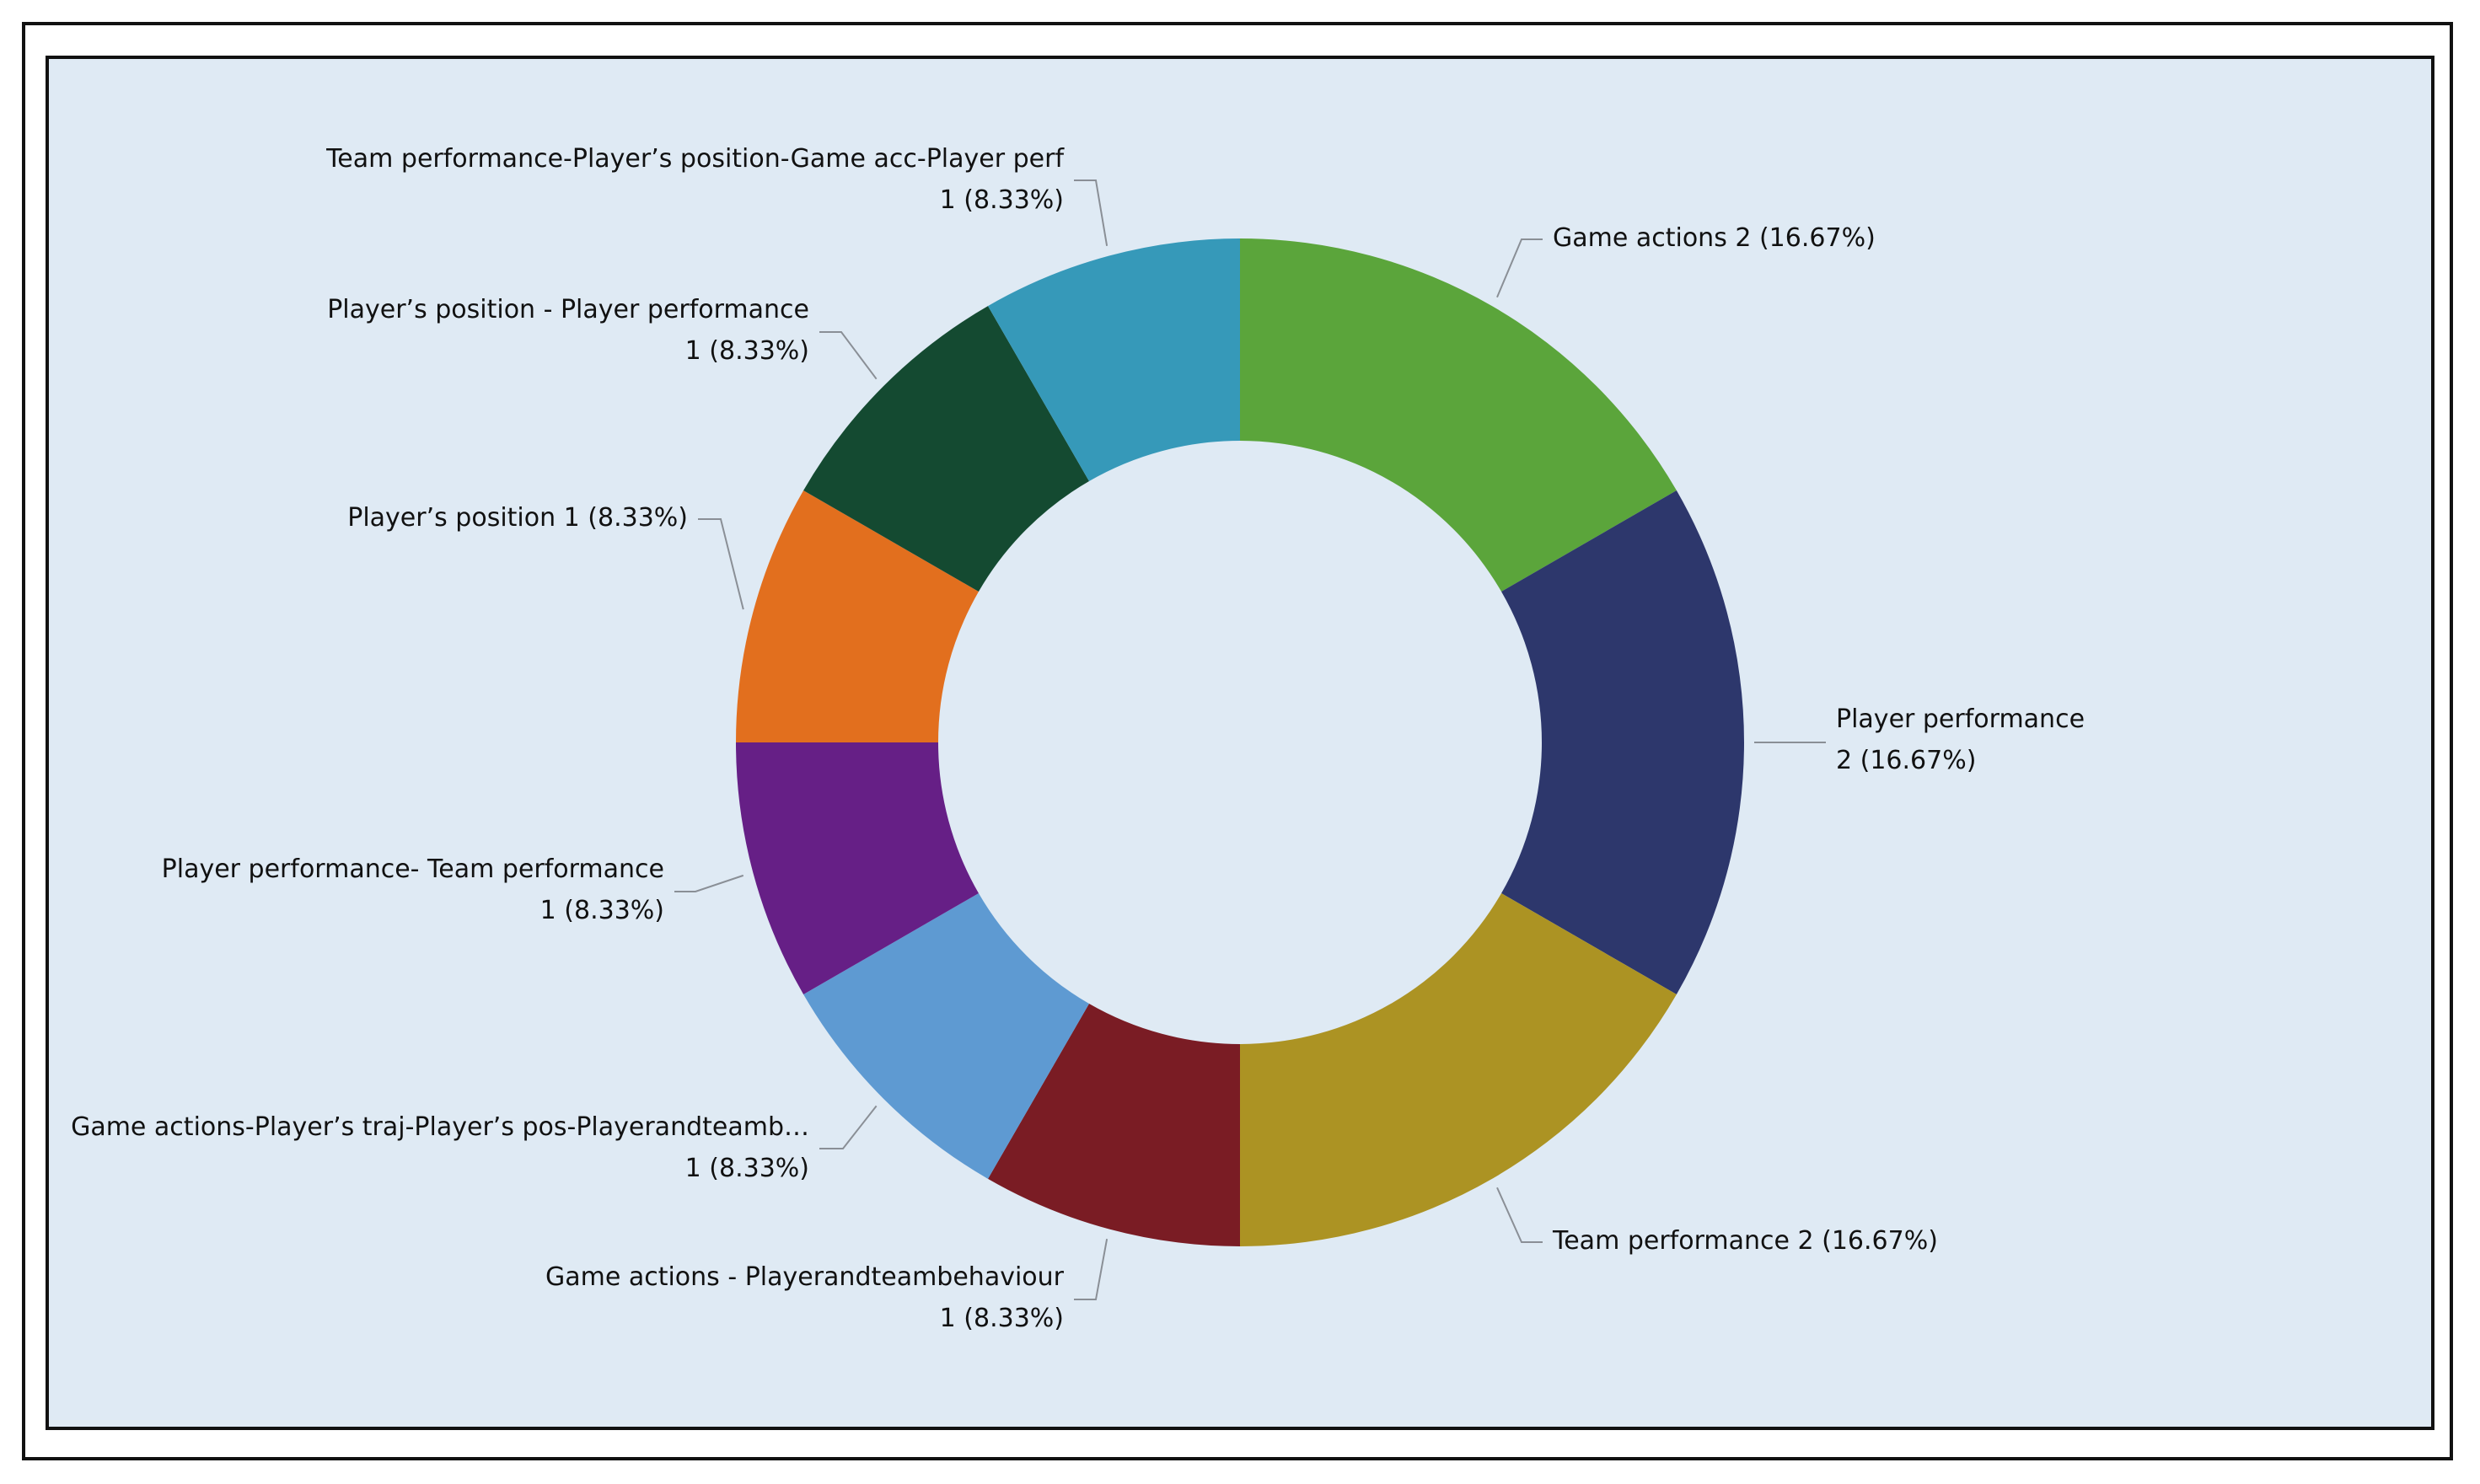 The height and width of the screenshot is (1484, 2480). I want to click on slice-label: Game actions 2 (16.67%), so click(1714, 238).